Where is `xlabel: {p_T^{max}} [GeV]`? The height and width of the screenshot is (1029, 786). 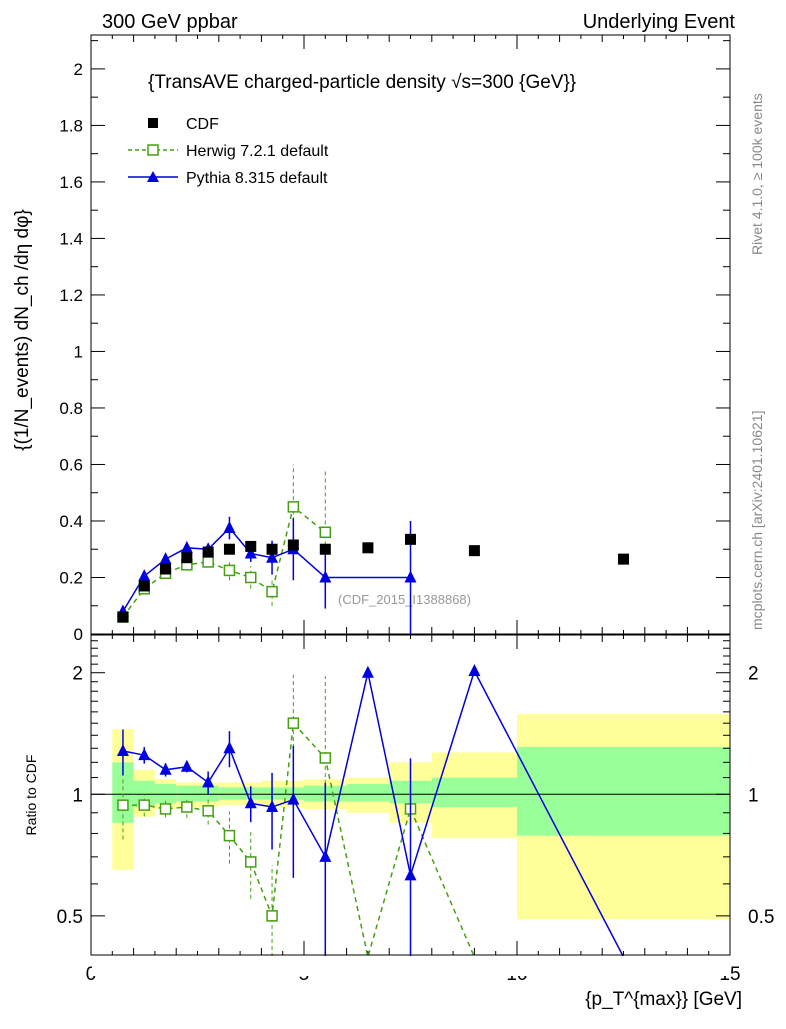
xlabel: {p_T^{max}} [GeV] is located at coordinates (663, 999).